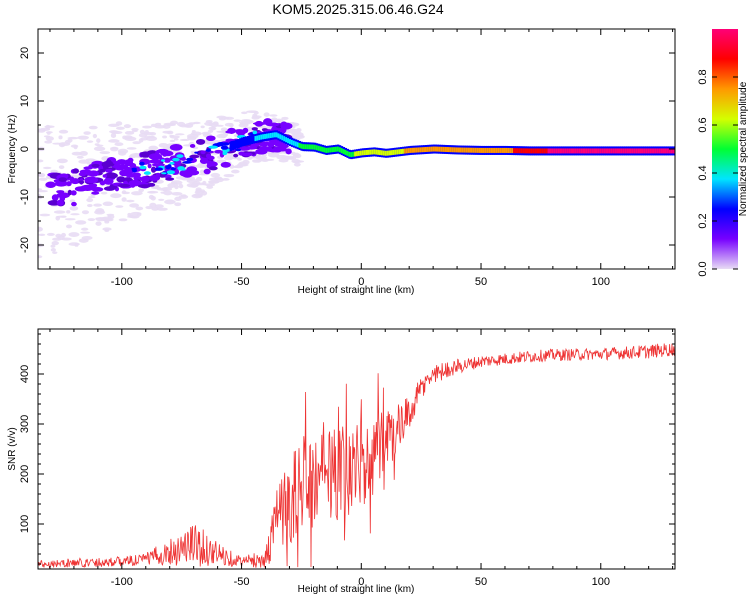 The width and height of the screenshot is (750, 600). What do you see at coordinates (25, 245) in the screenshot?
I see `spectrogram-y-tick-label: -20` at bounding box center [25, 245].